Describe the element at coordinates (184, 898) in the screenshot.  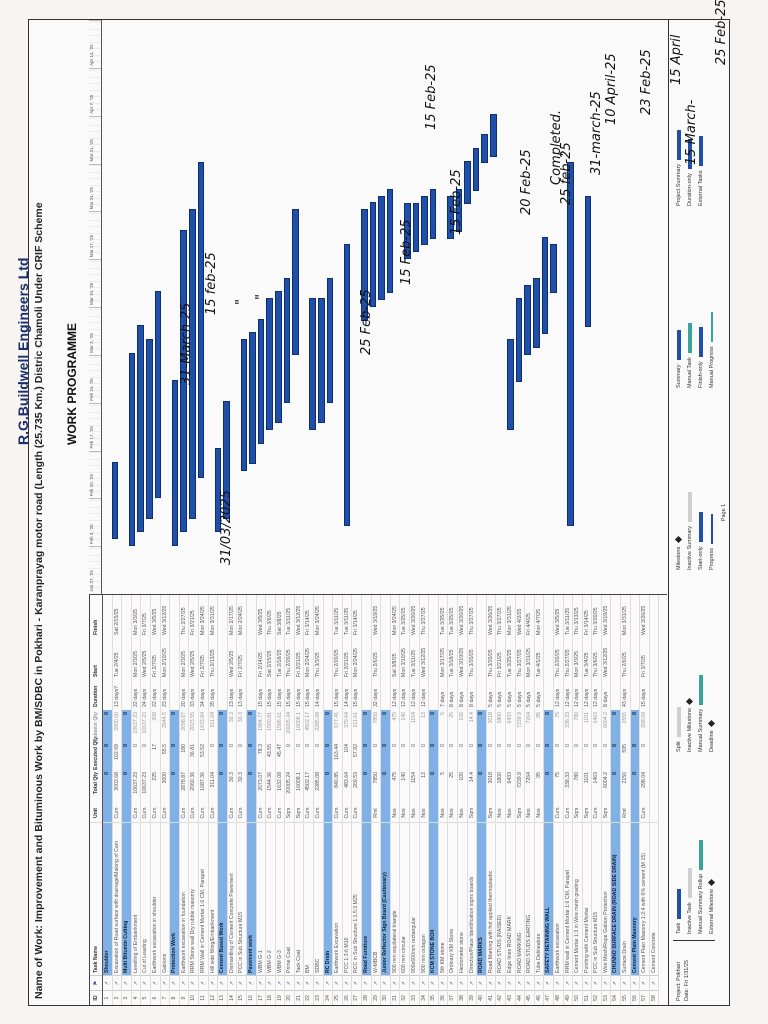
I see `cell-name: Earthwork excavation in foundation` at that location.